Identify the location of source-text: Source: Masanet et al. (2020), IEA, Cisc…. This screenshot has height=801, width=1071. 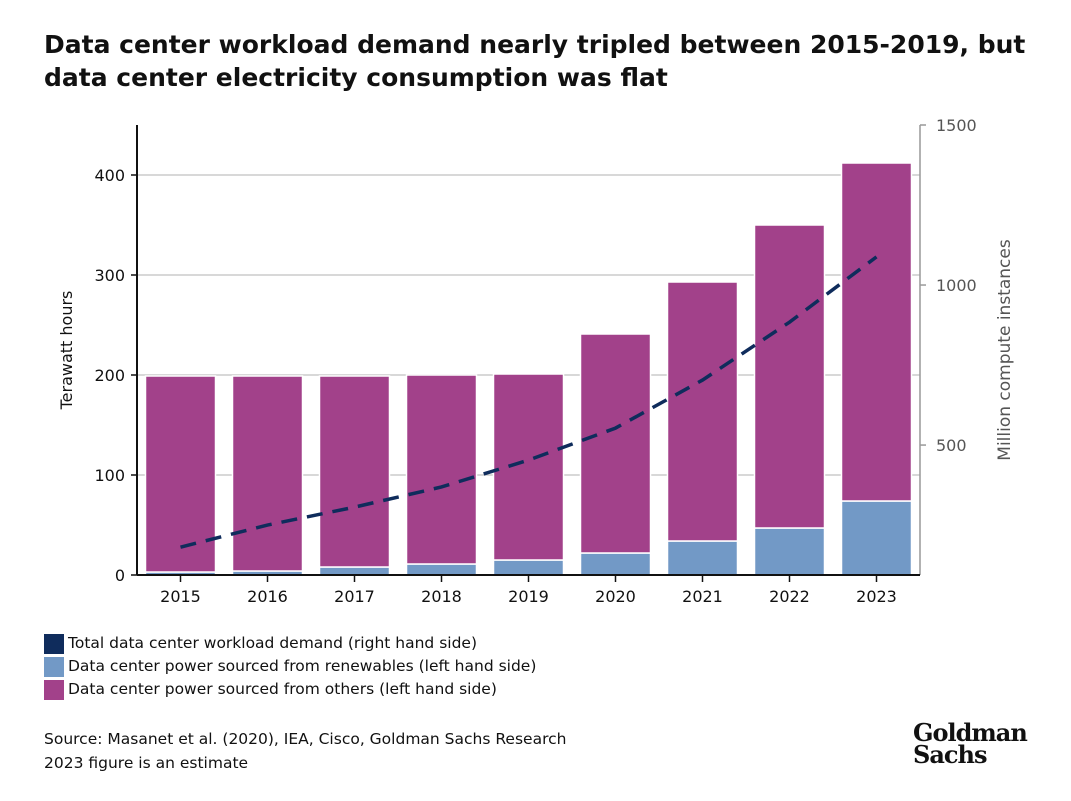
(305, 739).